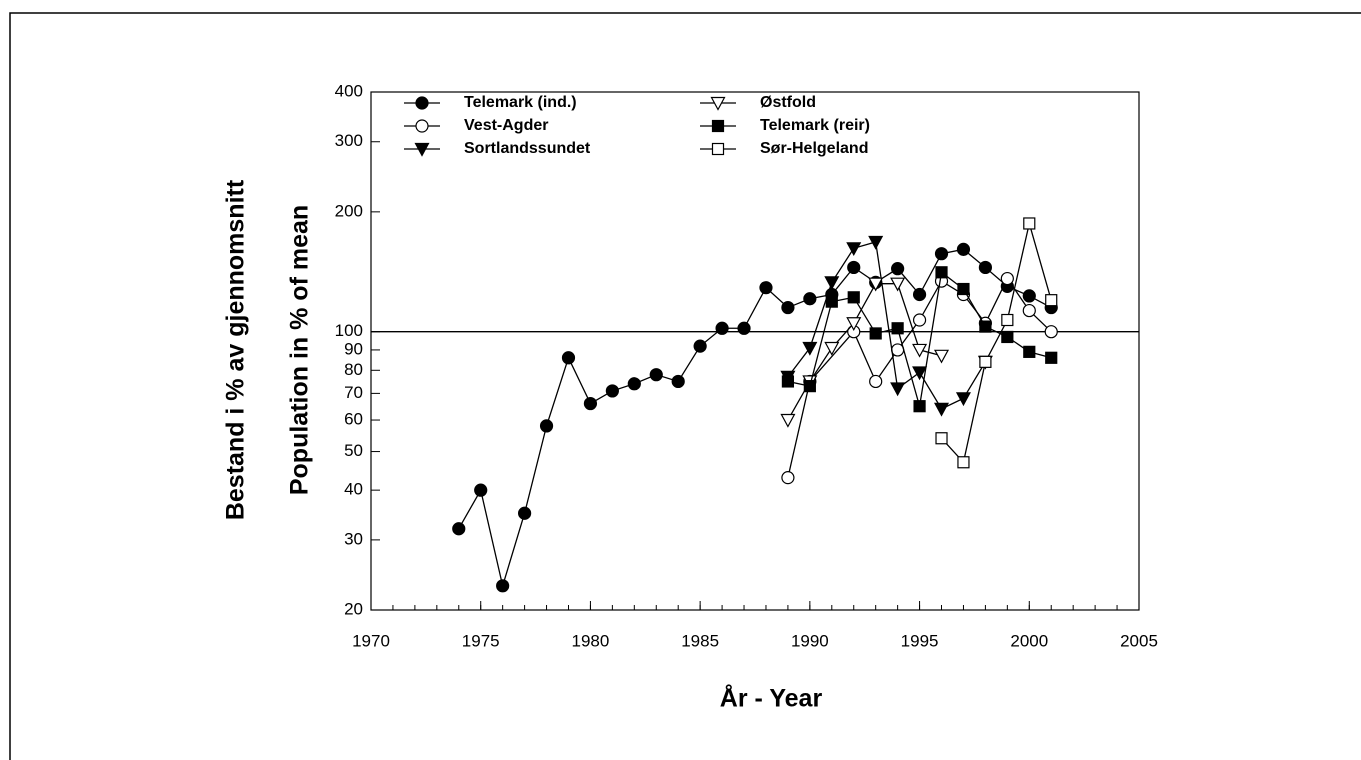  Describe the element at coordinates (815, 125) in the screenshot. I see `legend-label: Telemark (reir)` at that location.